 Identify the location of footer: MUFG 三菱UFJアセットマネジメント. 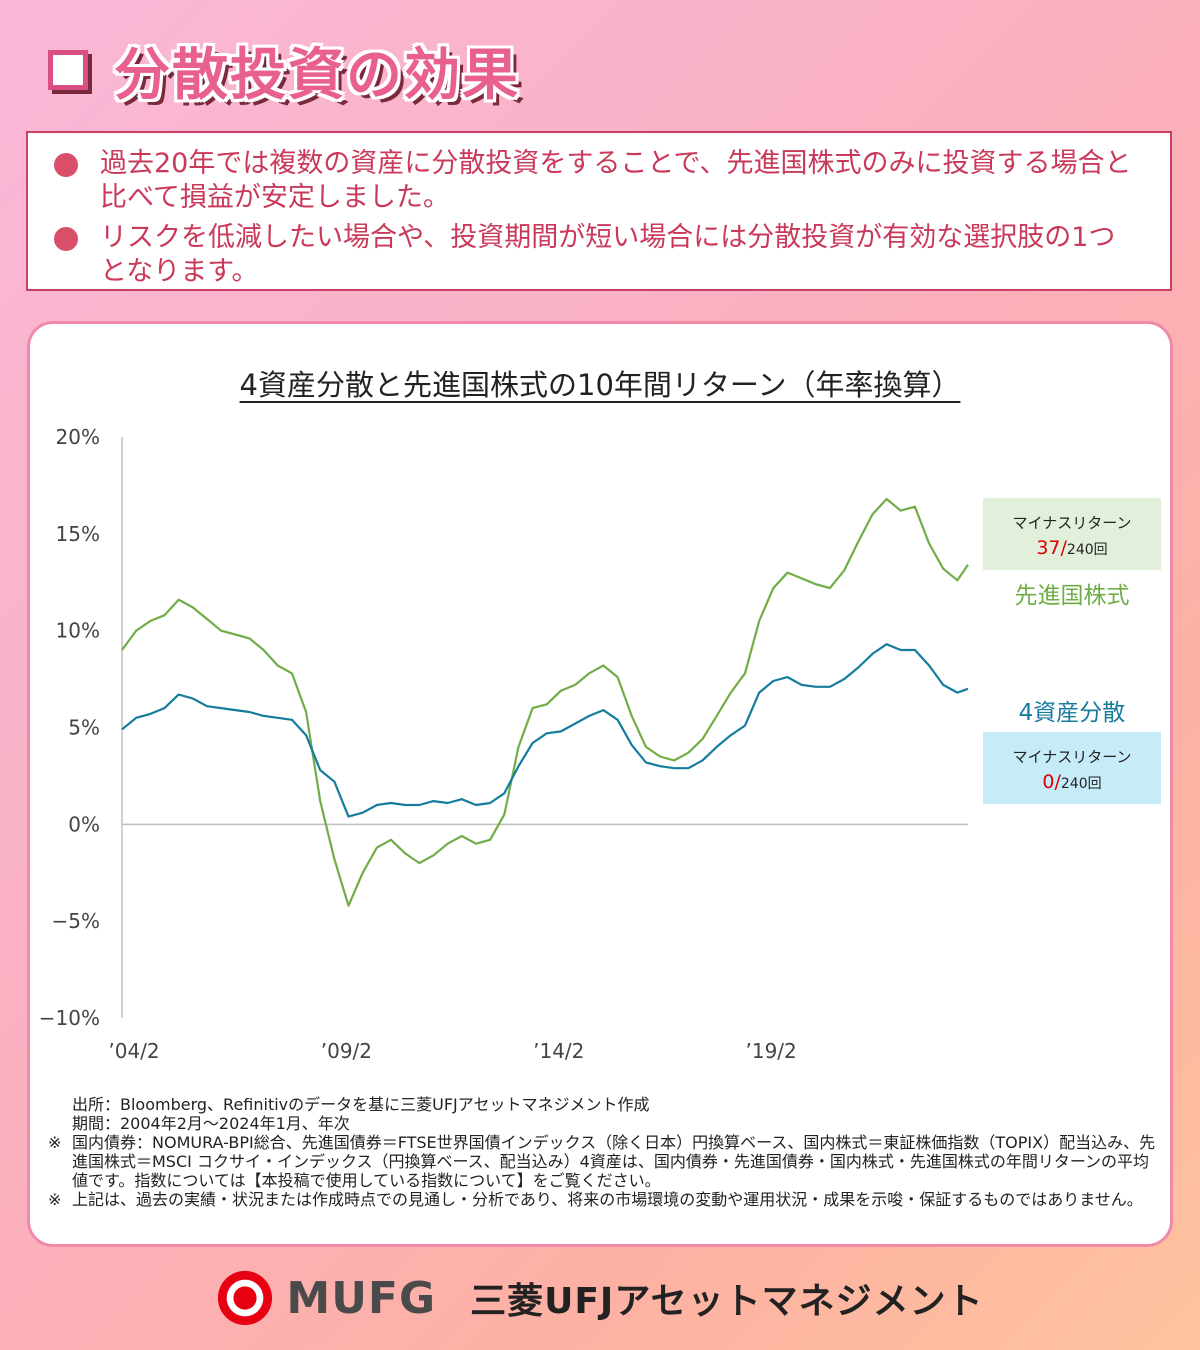
(600, 1298).